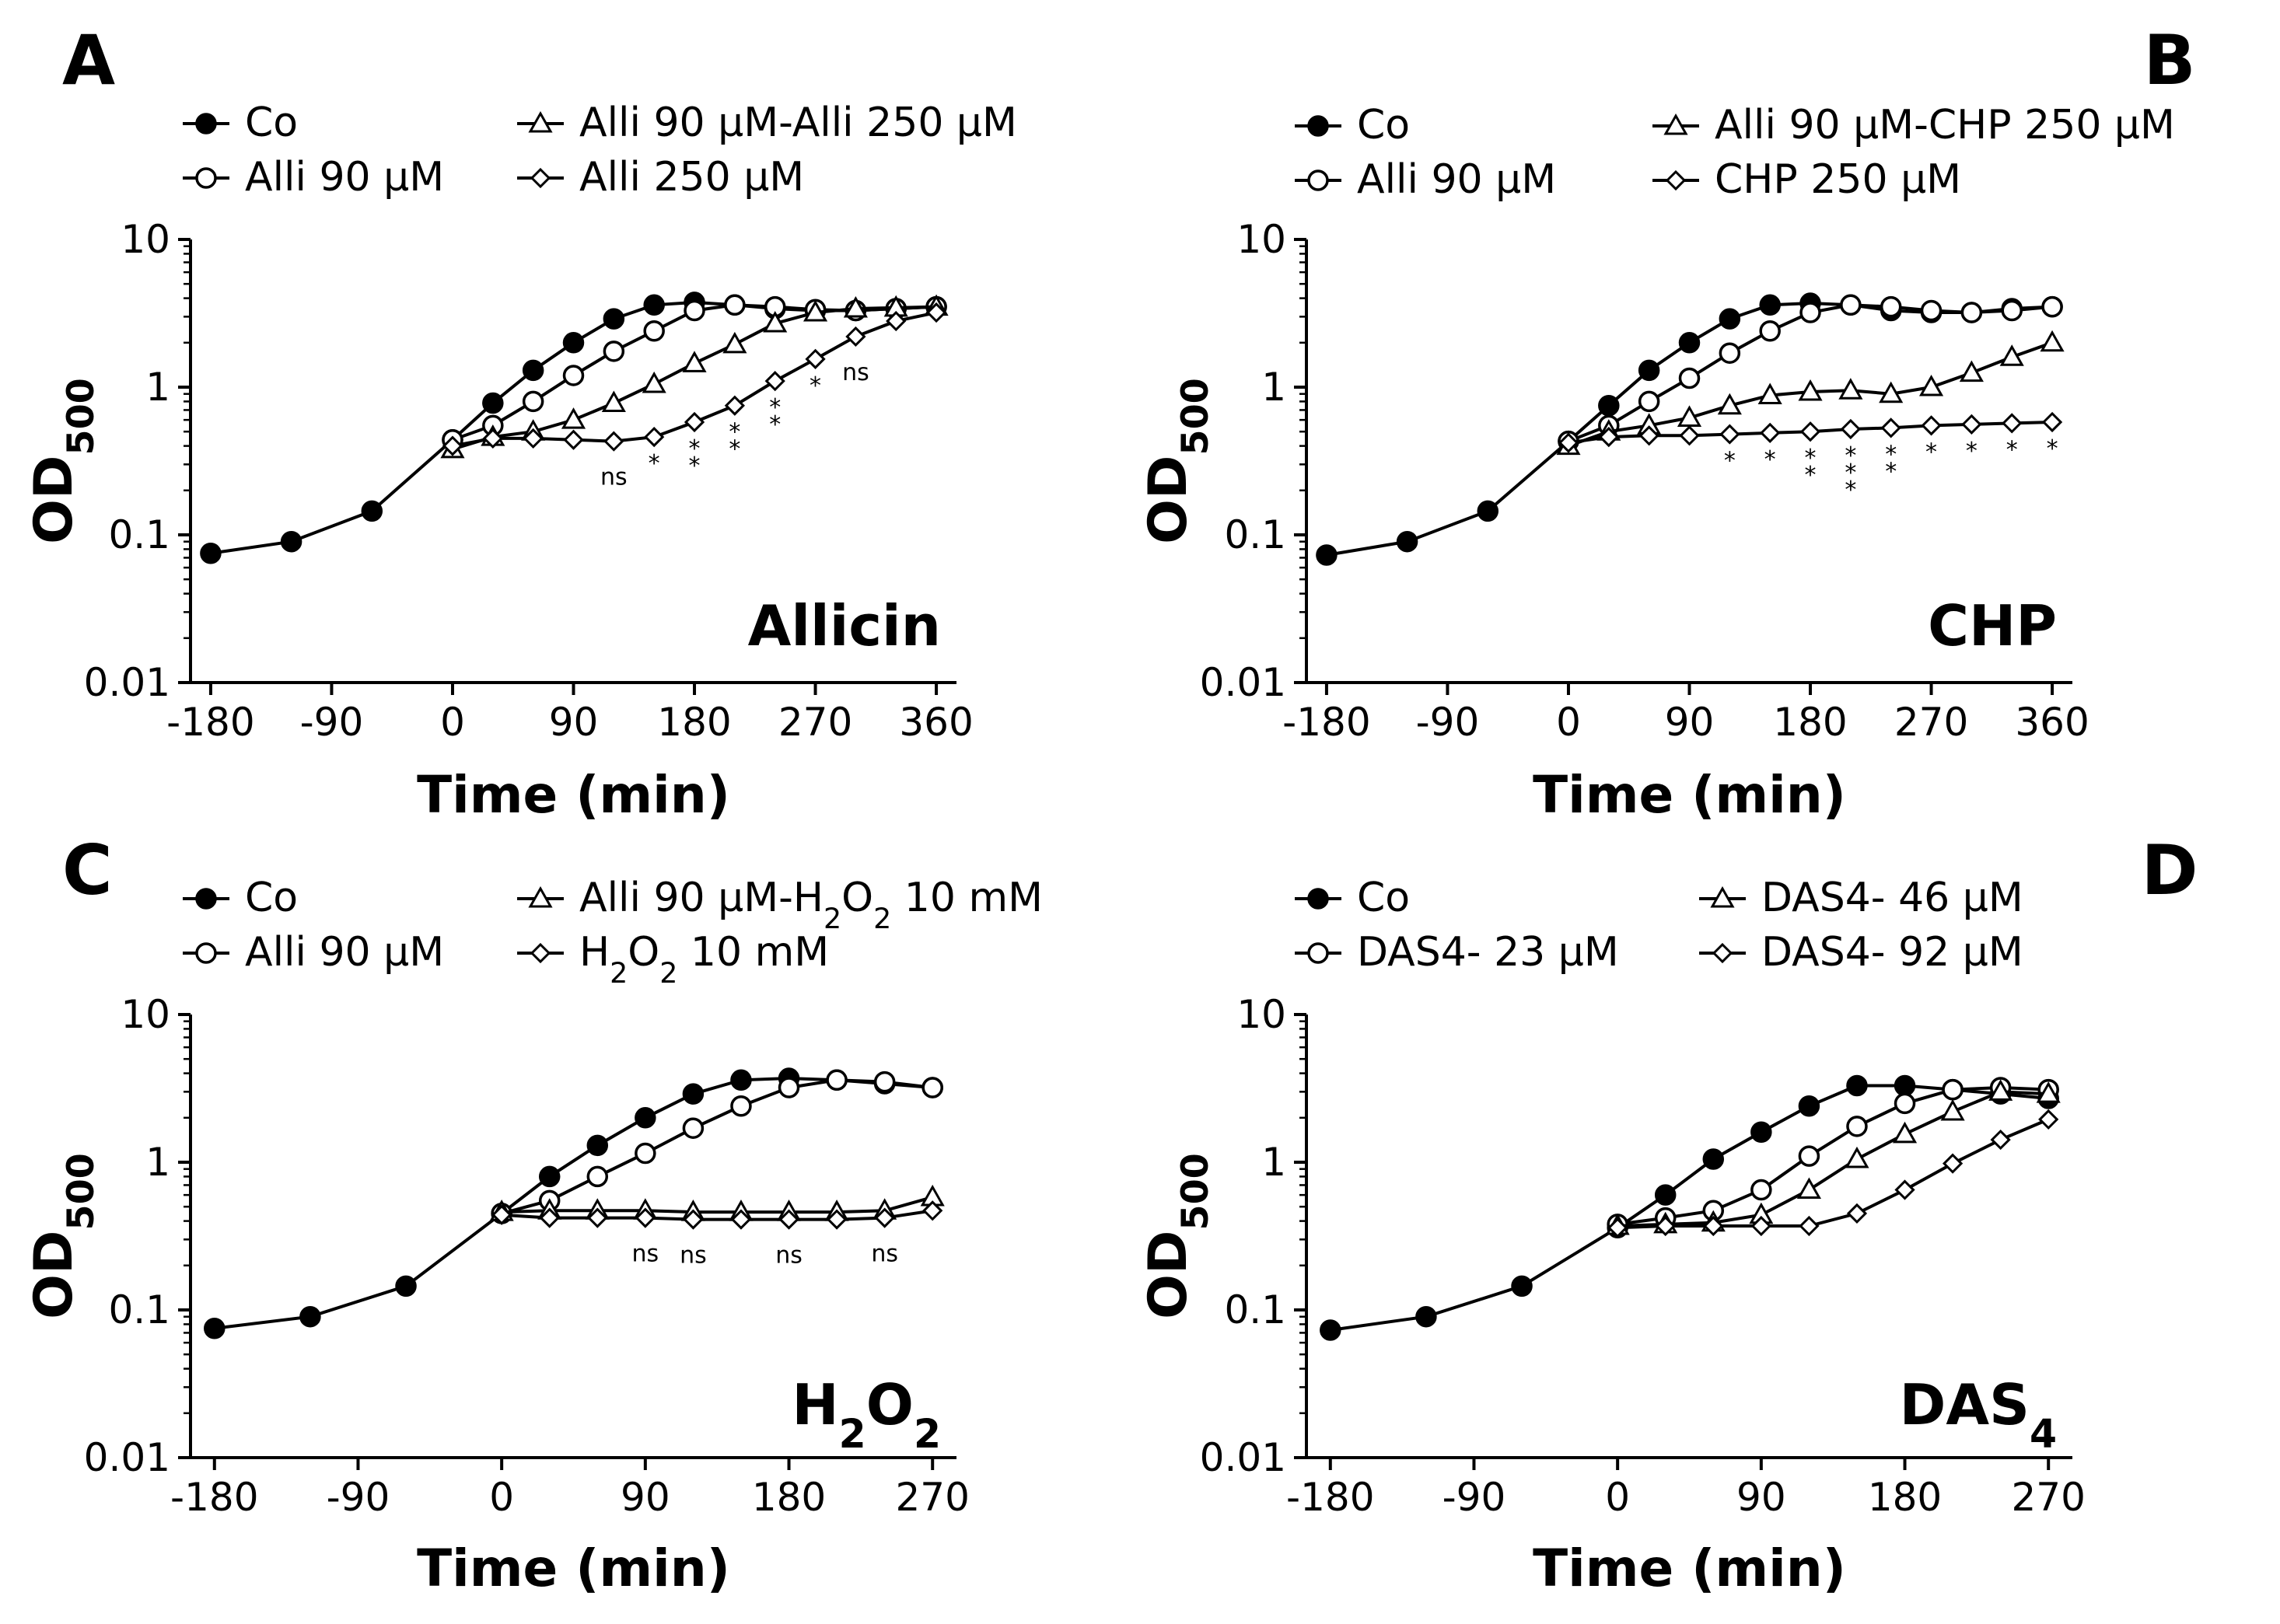  What do you see at coordinates (717, 1146) in the screenshot?
I see `series-line-alli-90-m` at bounding box center [717, 1146].